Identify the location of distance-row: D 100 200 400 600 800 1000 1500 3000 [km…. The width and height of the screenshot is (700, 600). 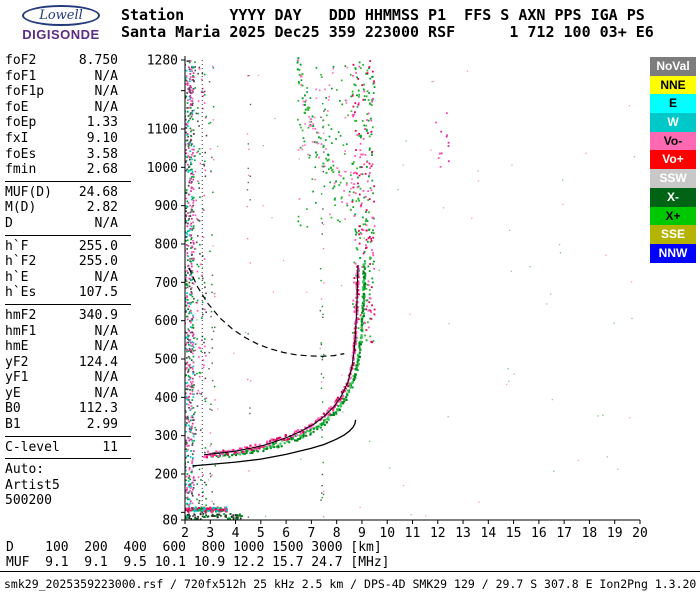
(194, 547).